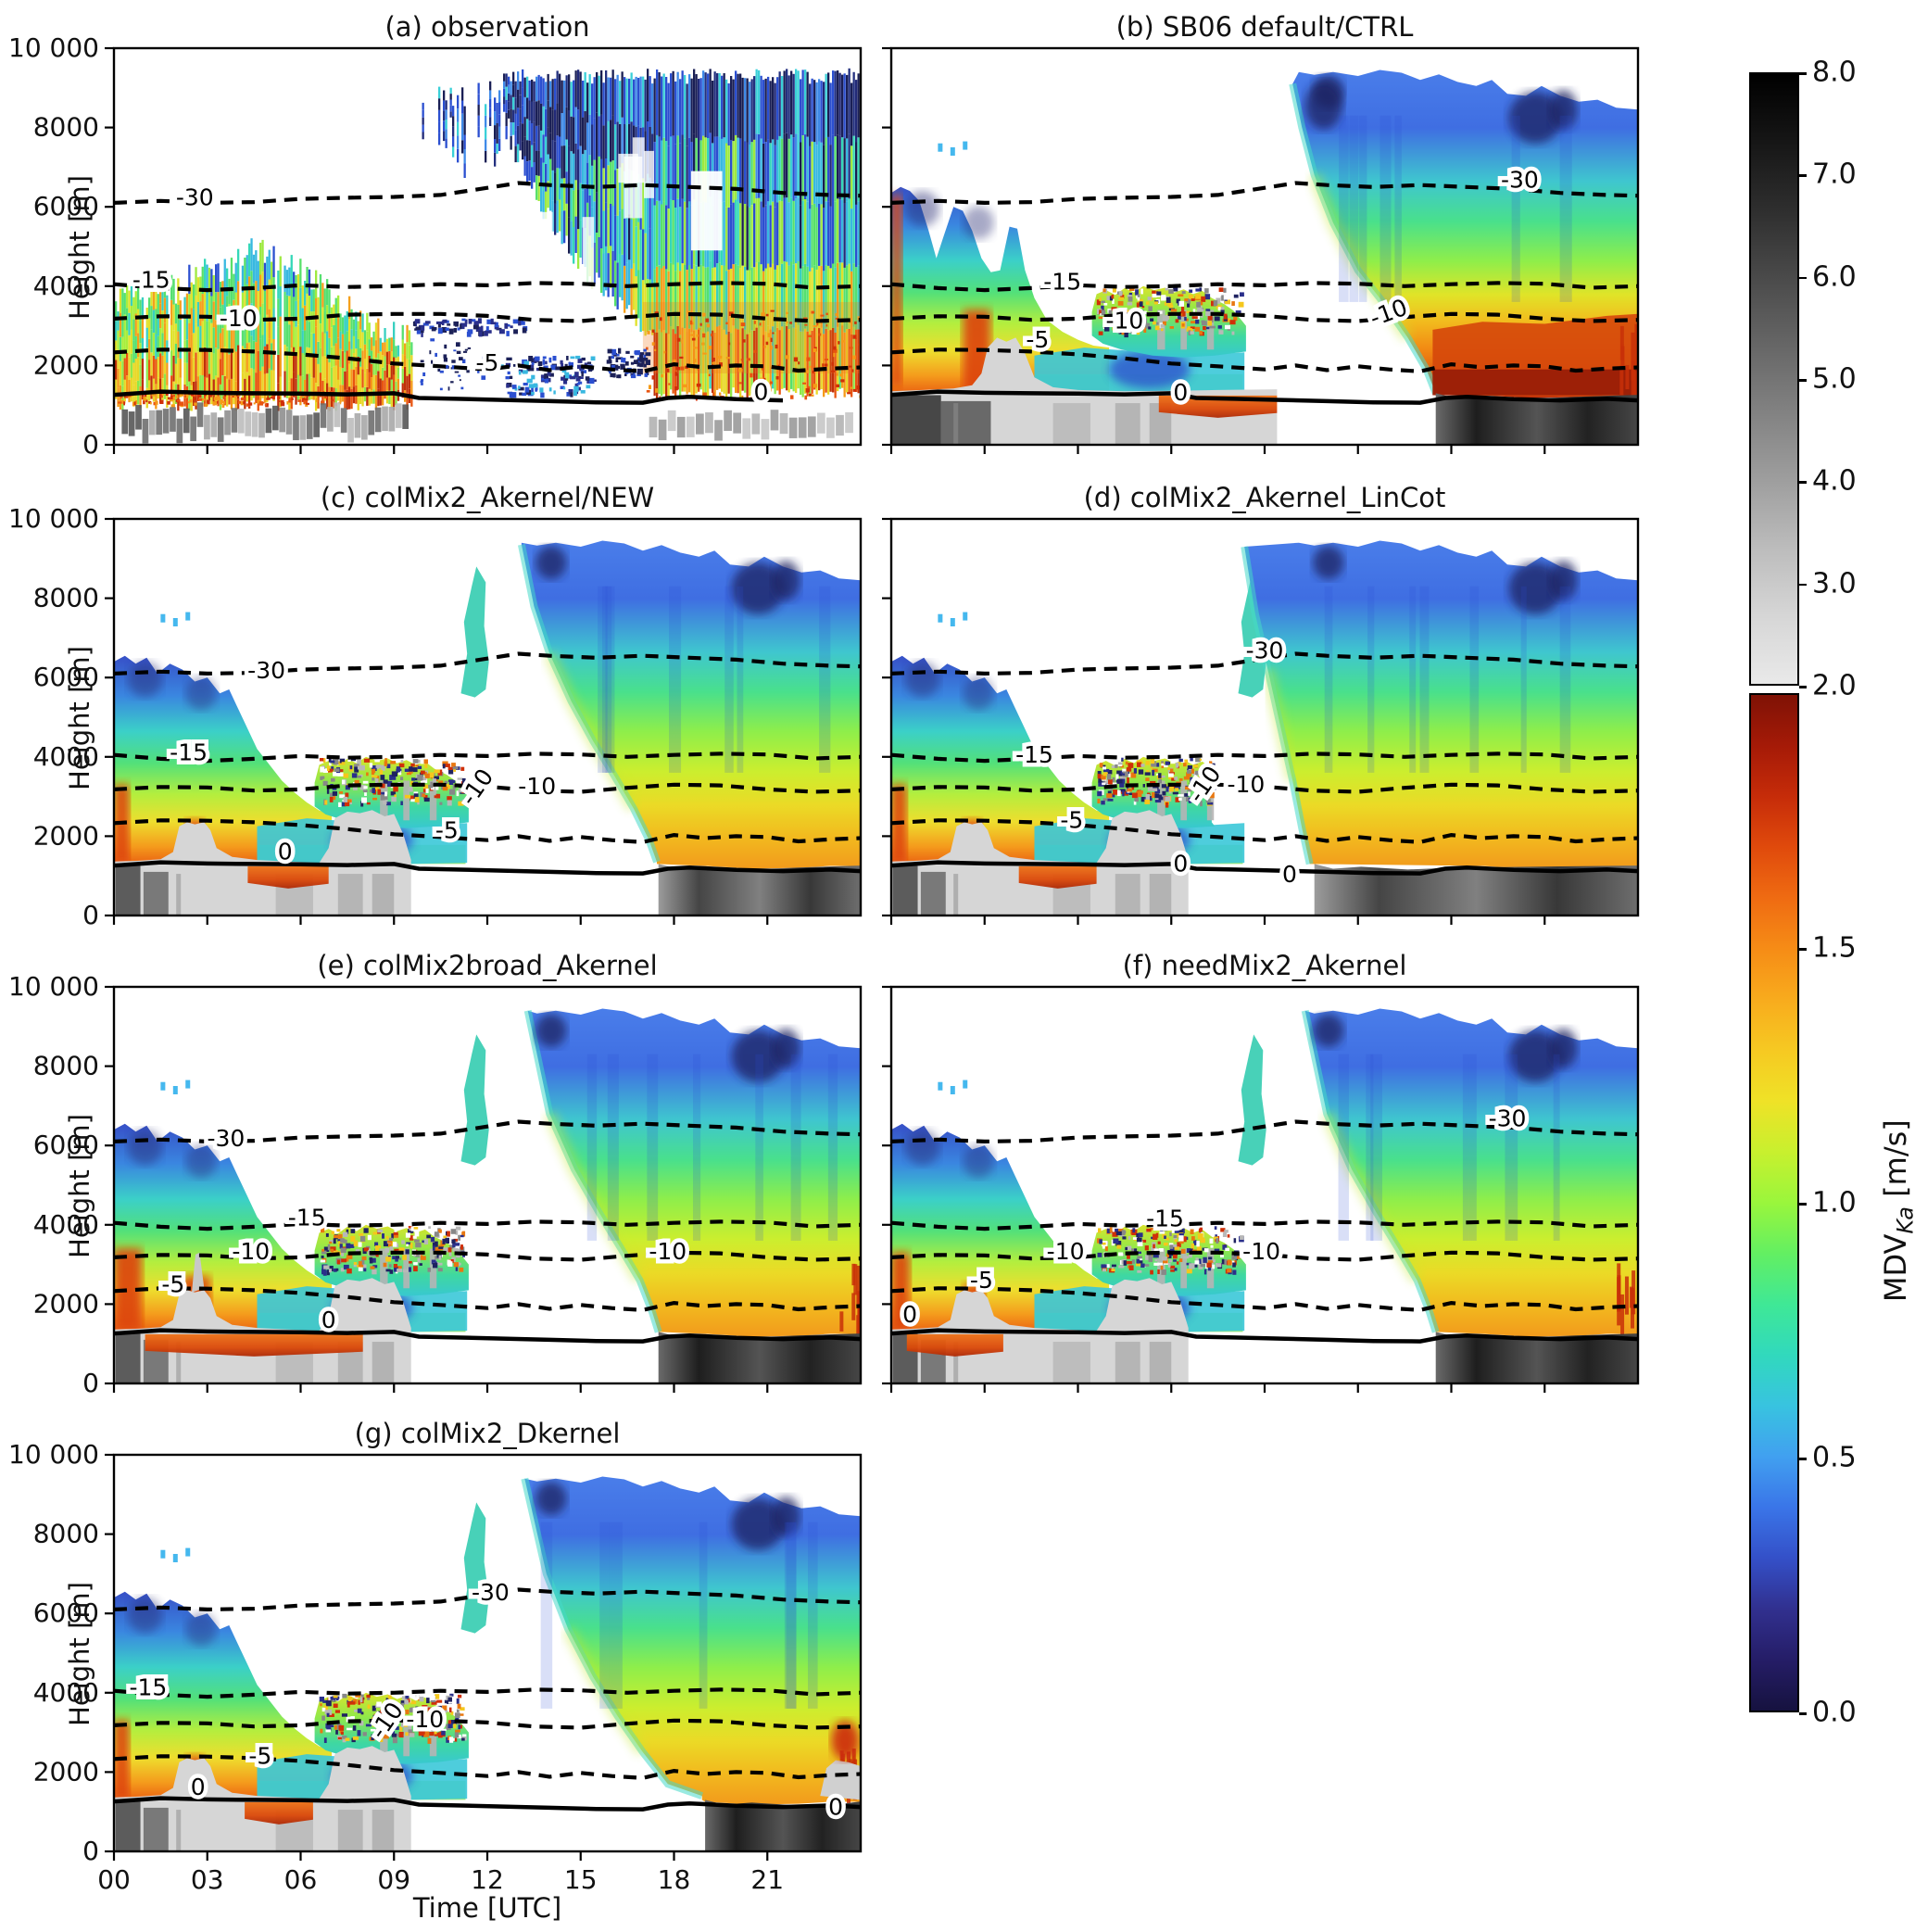  I want to click on panel-plot-a: -30 -15 -10 -5 0 0 2000 4000 6000 8000 10 000, so click(435, 246).